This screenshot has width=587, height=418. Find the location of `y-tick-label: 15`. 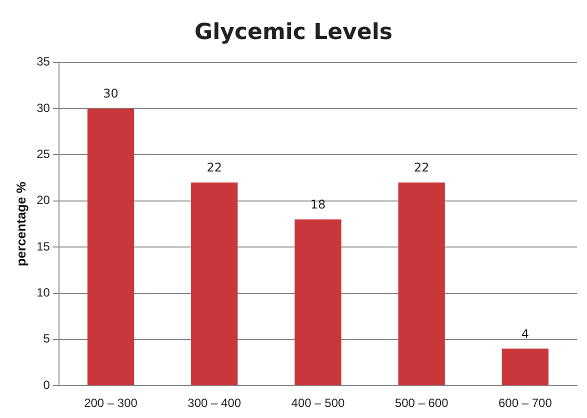

y-tick-label: 15 is located at coordinates (43, 246).